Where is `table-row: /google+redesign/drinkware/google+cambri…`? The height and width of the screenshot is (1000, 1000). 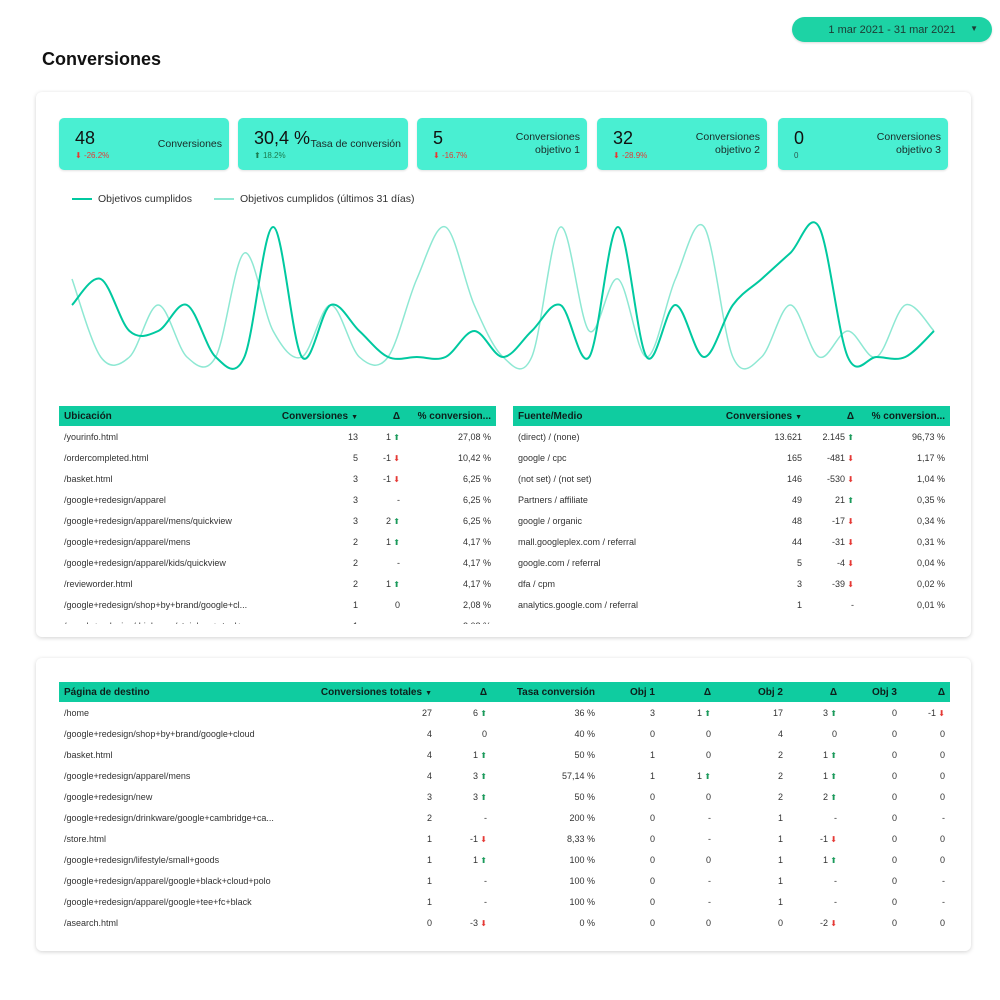 table-row: /google+redesign/drinkware/google+cambri… is located at coordinates (504, 817).